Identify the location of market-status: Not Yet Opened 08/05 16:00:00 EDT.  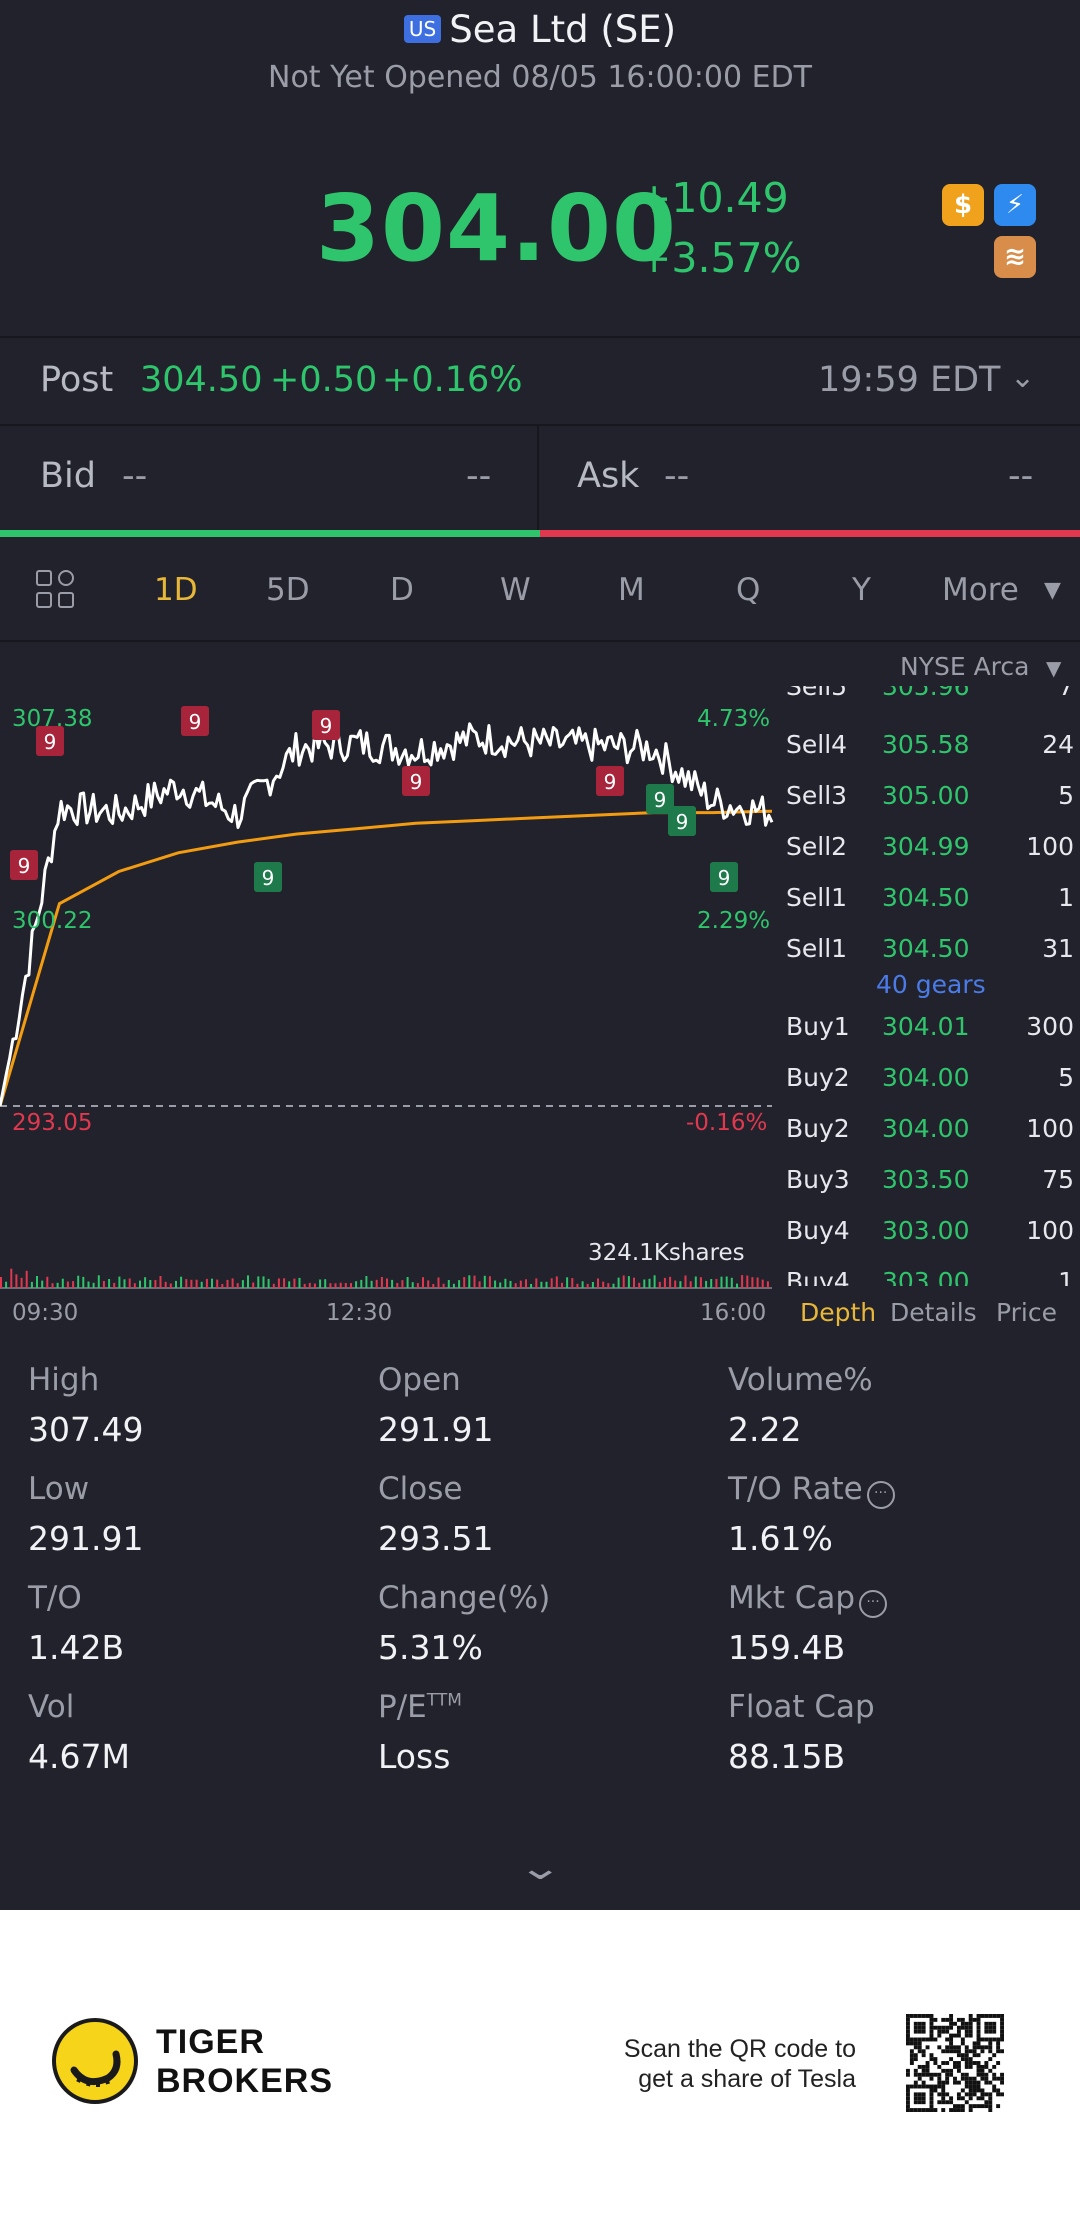
(540, 77).